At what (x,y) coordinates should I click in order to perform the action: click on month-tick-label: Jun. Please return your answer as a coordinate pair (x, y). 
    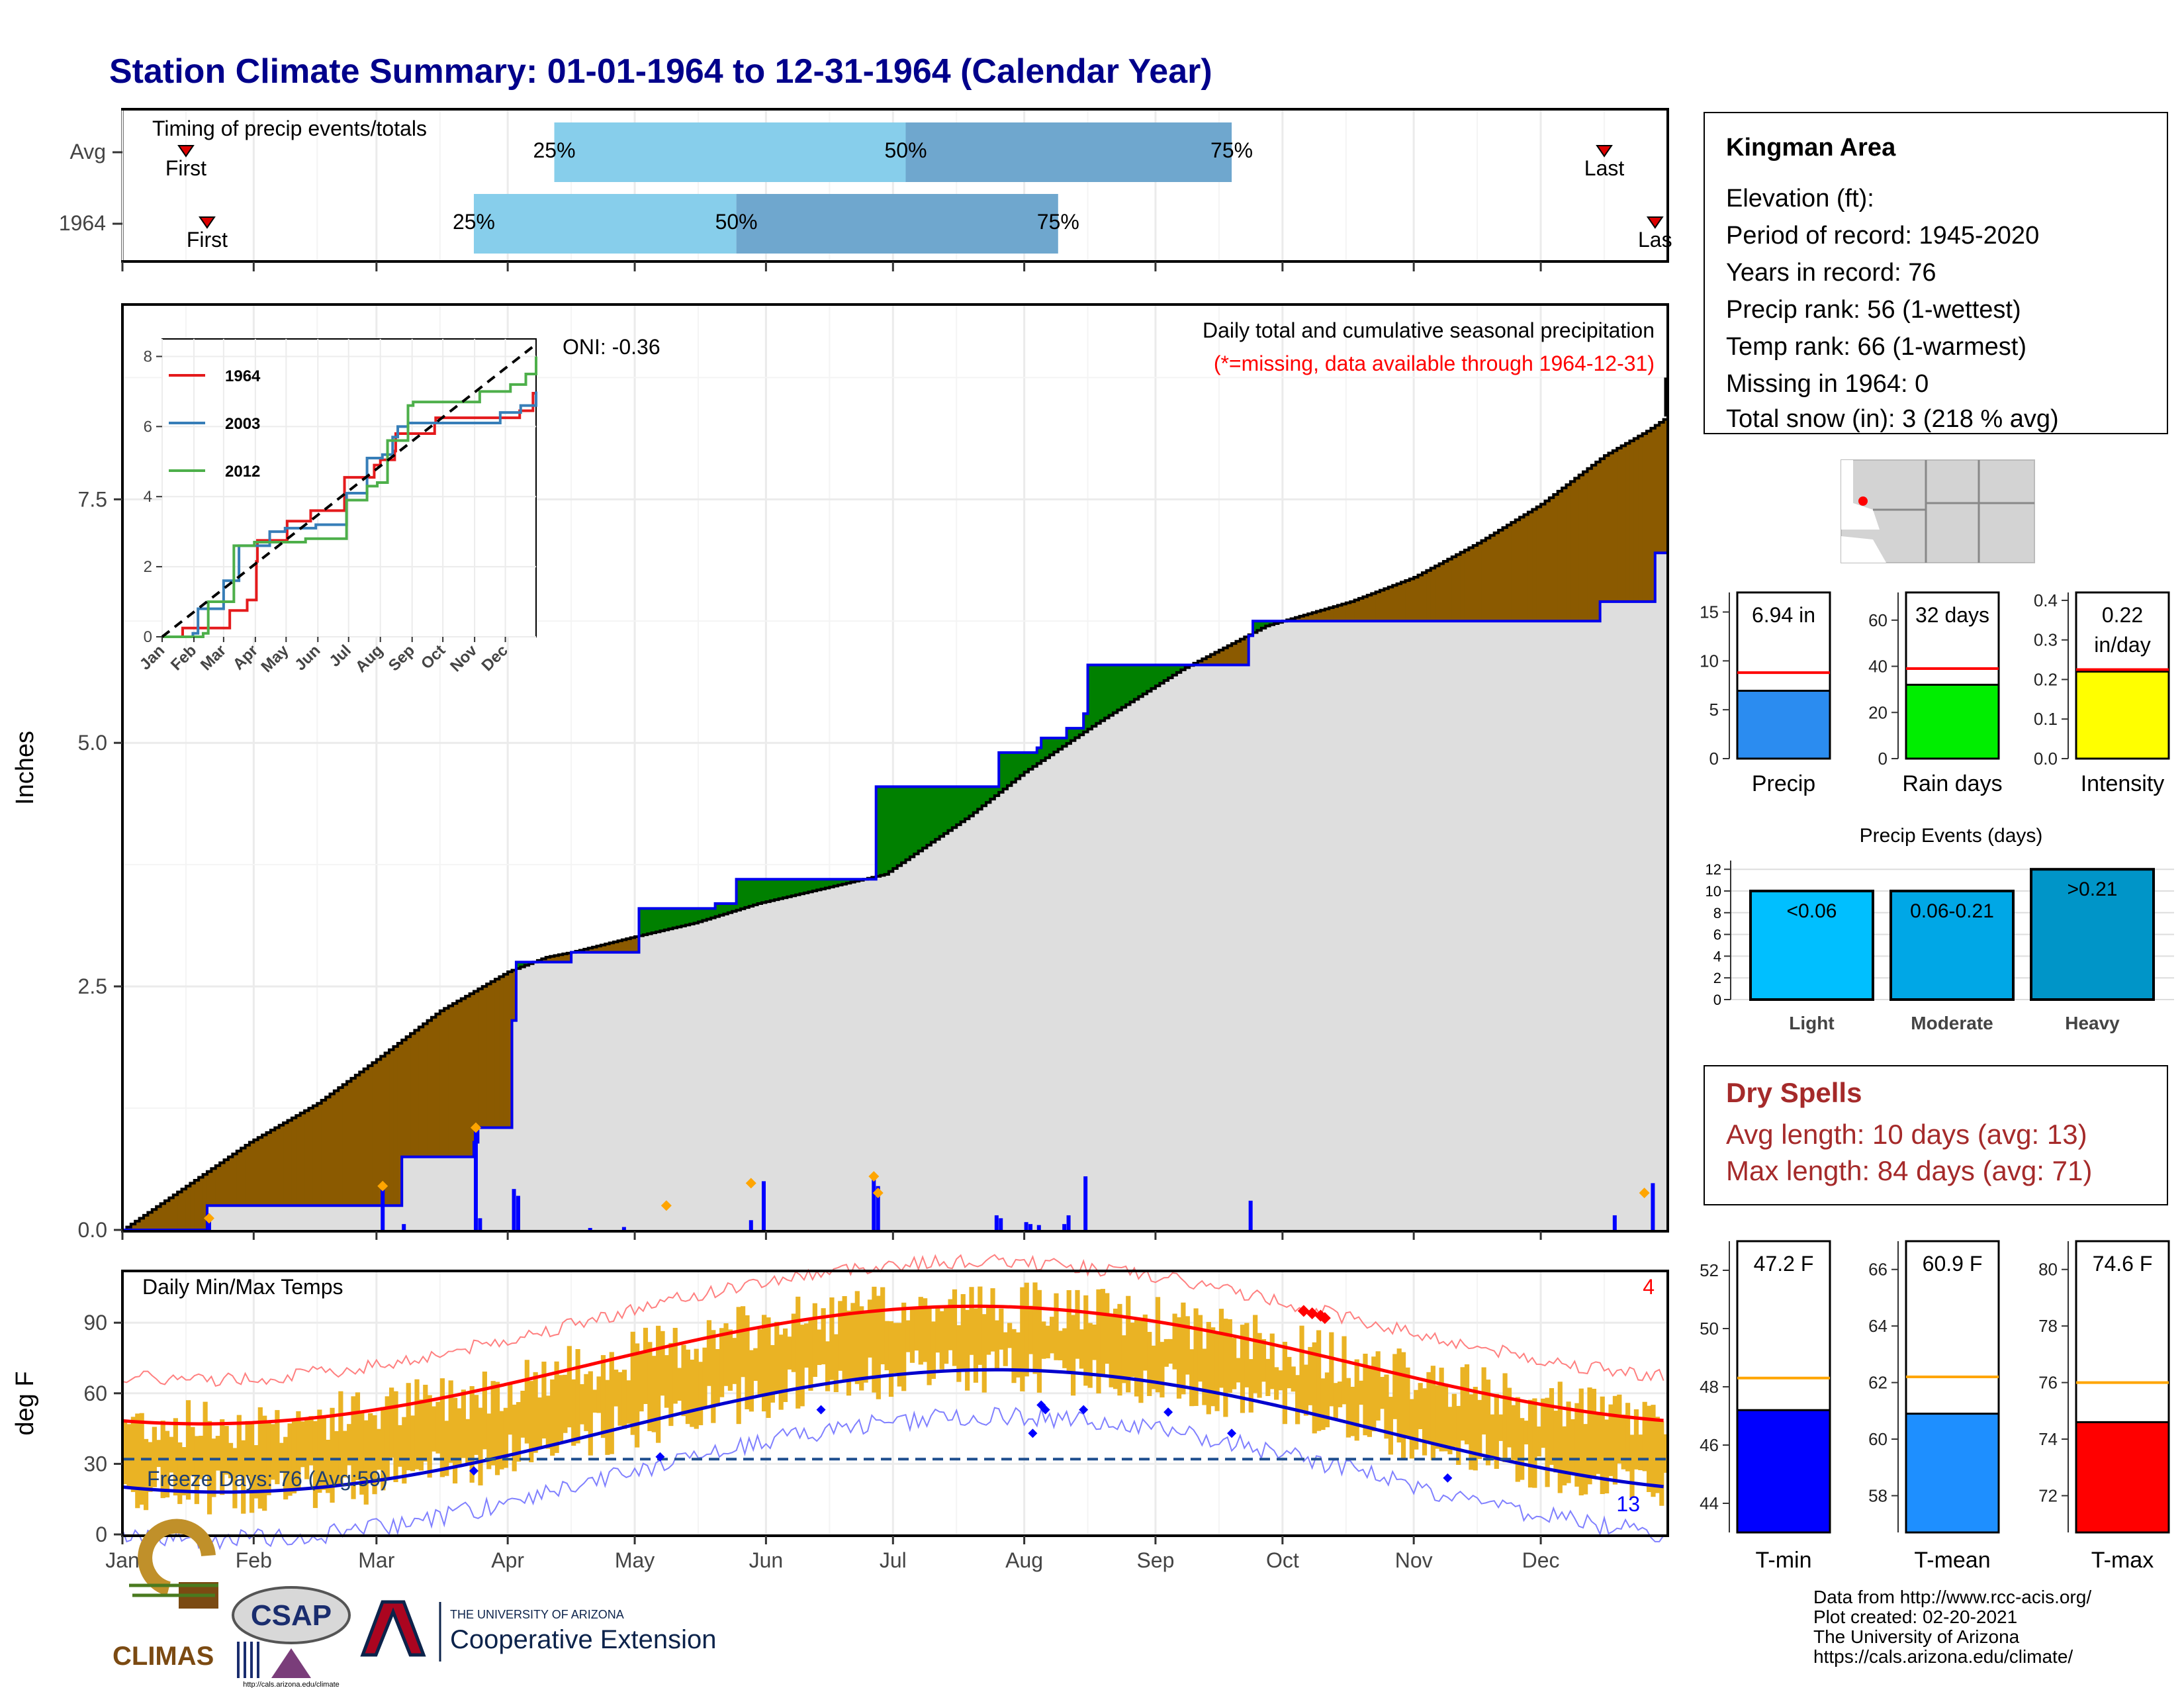
    Looking at the image, I should click on (766, 1560).